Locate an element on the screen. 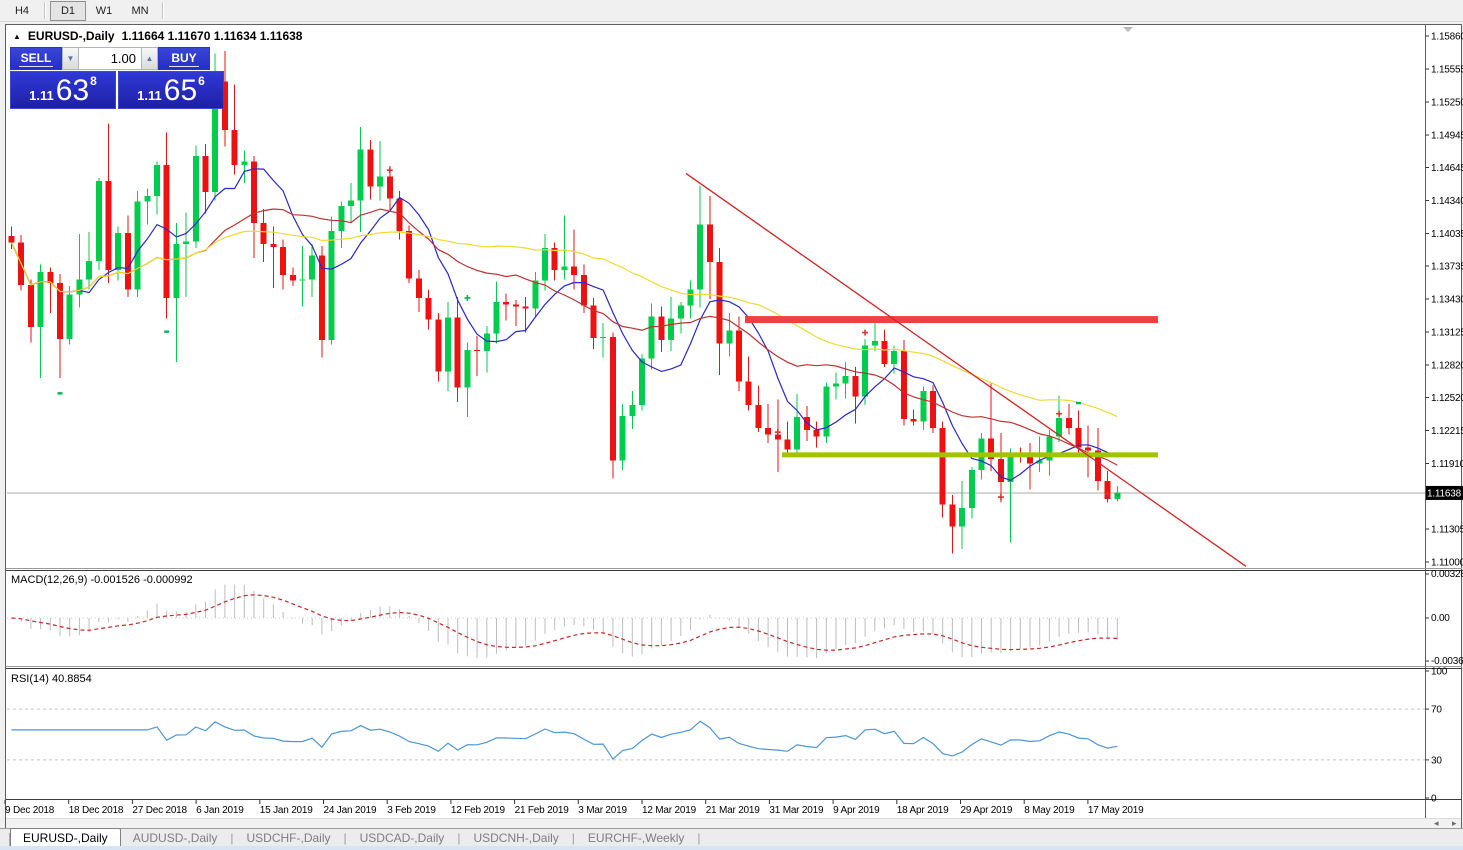  svg-text: 21 Mar 2019 is located at coordinates (733, 810).